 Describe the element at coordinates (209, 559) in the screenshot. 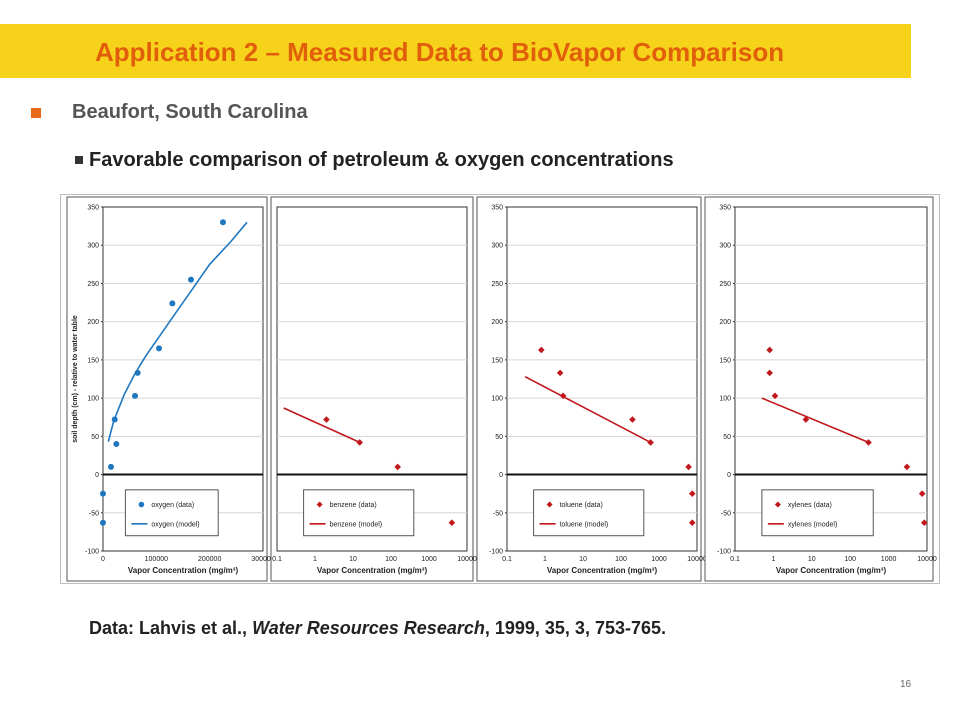

I see `x-tick-label: 200000` at that location.